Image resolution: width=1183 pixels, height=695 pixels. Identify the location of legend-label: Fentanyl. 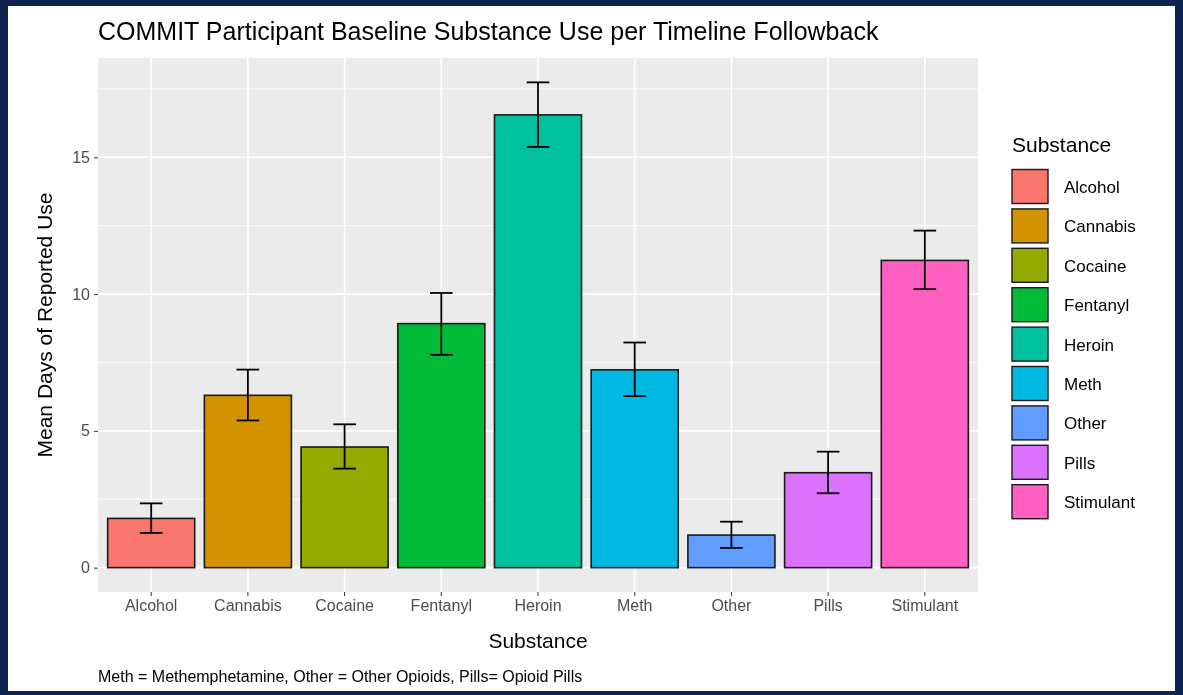
(1097, 306).